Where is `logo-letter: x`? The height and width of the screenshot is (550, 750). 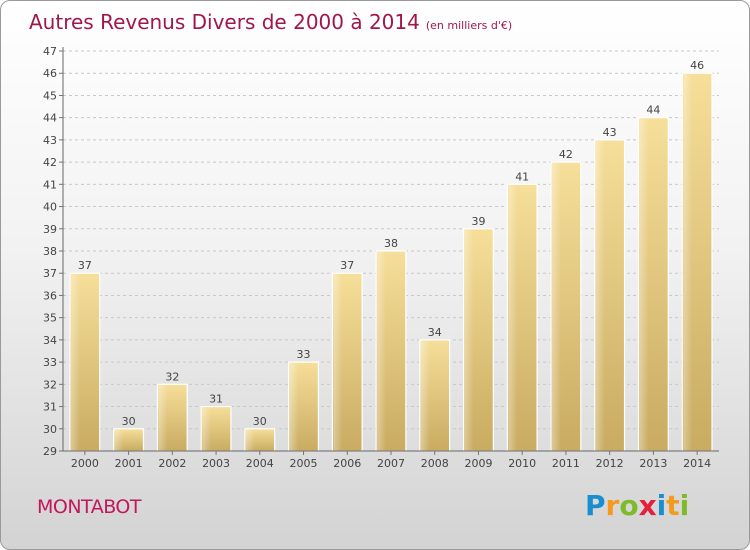
logo-letter: x is located at coordinates (647, 505).